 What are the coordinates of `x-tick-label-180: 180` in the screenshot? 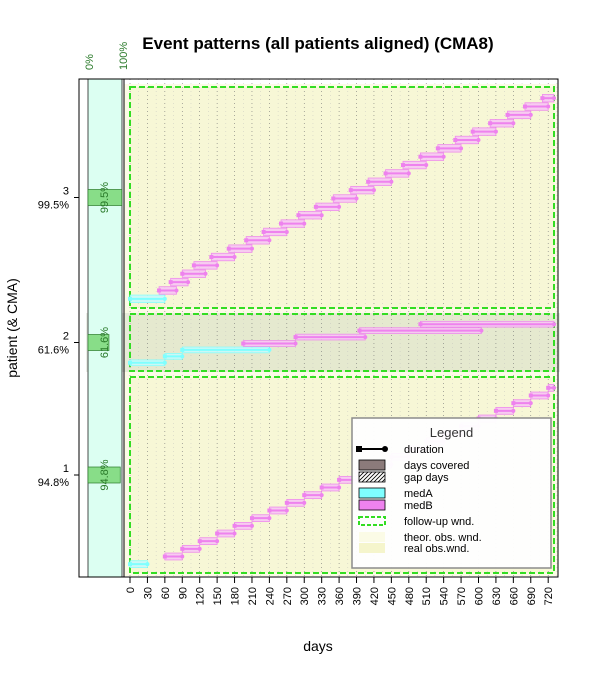 It's located at (236, 596).